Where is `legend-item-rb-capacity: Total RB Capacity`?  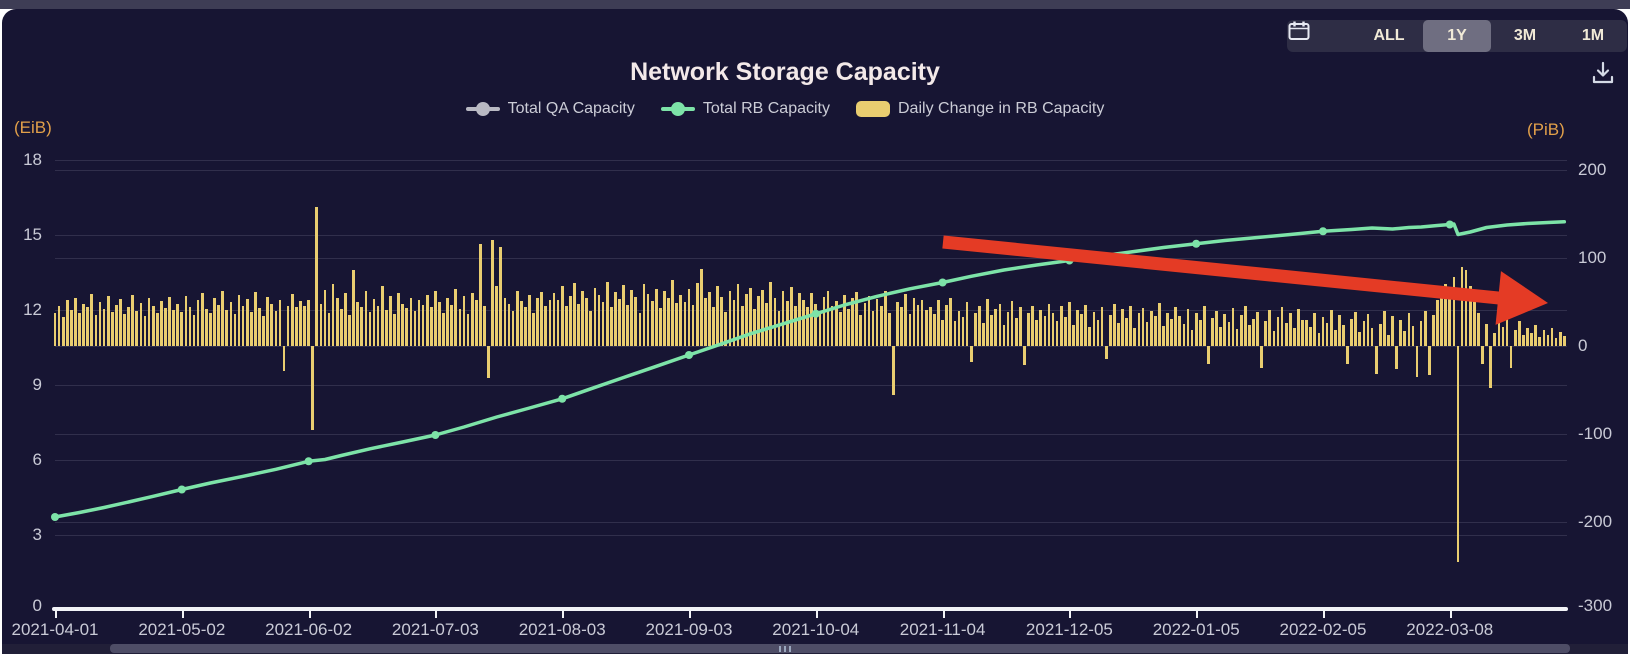
legend-item-rb-capacity: Total RB Capacity is located at coordinates (745, 109).